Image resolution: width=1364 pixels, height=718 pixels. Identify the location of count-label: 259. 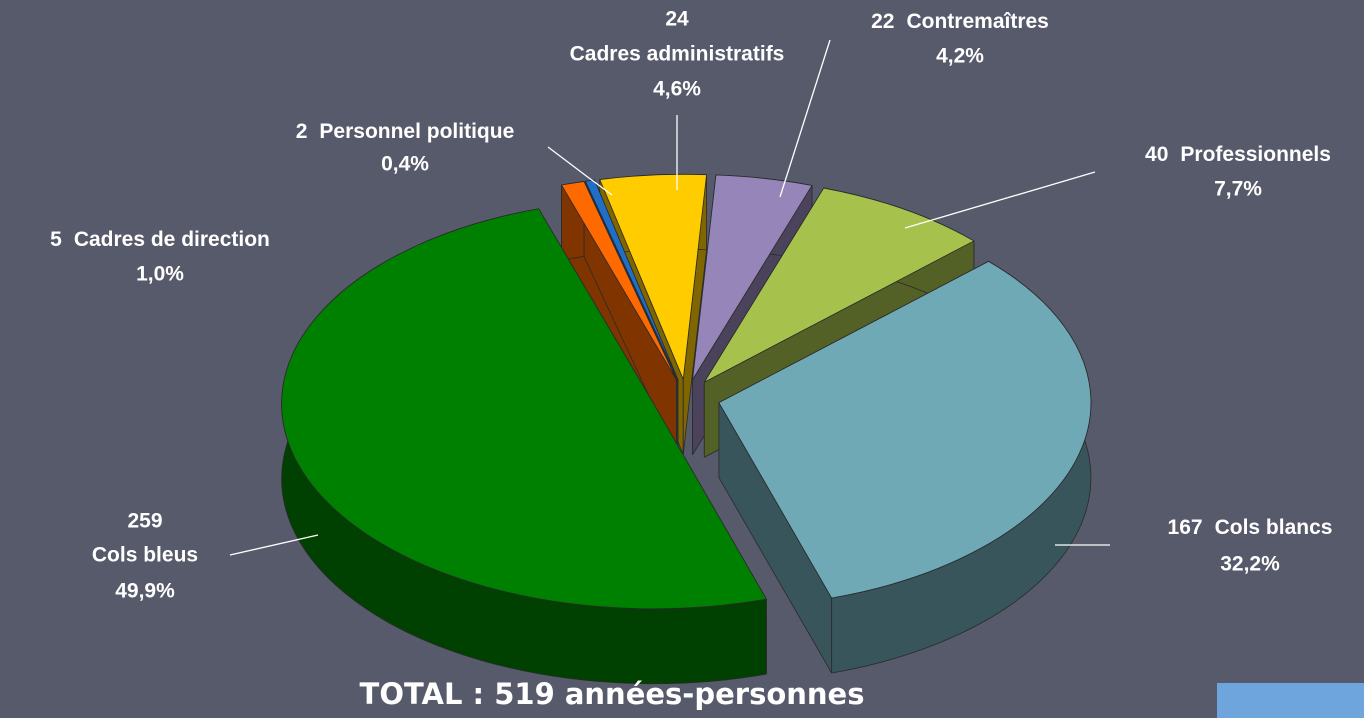
(144, 521).